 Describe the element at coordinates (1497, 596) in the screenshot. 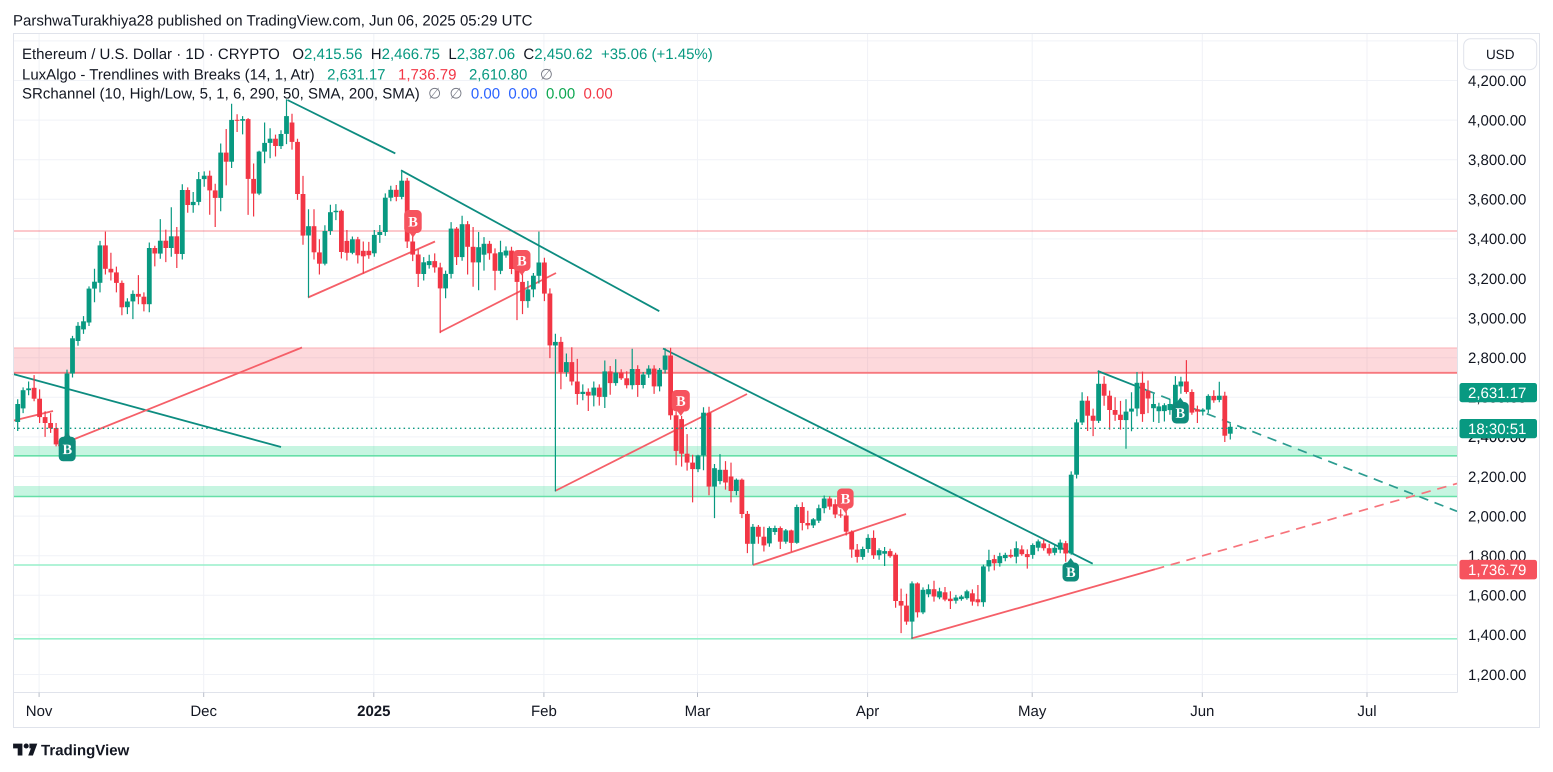

I see `svg-text: 1,600.00` at that location.